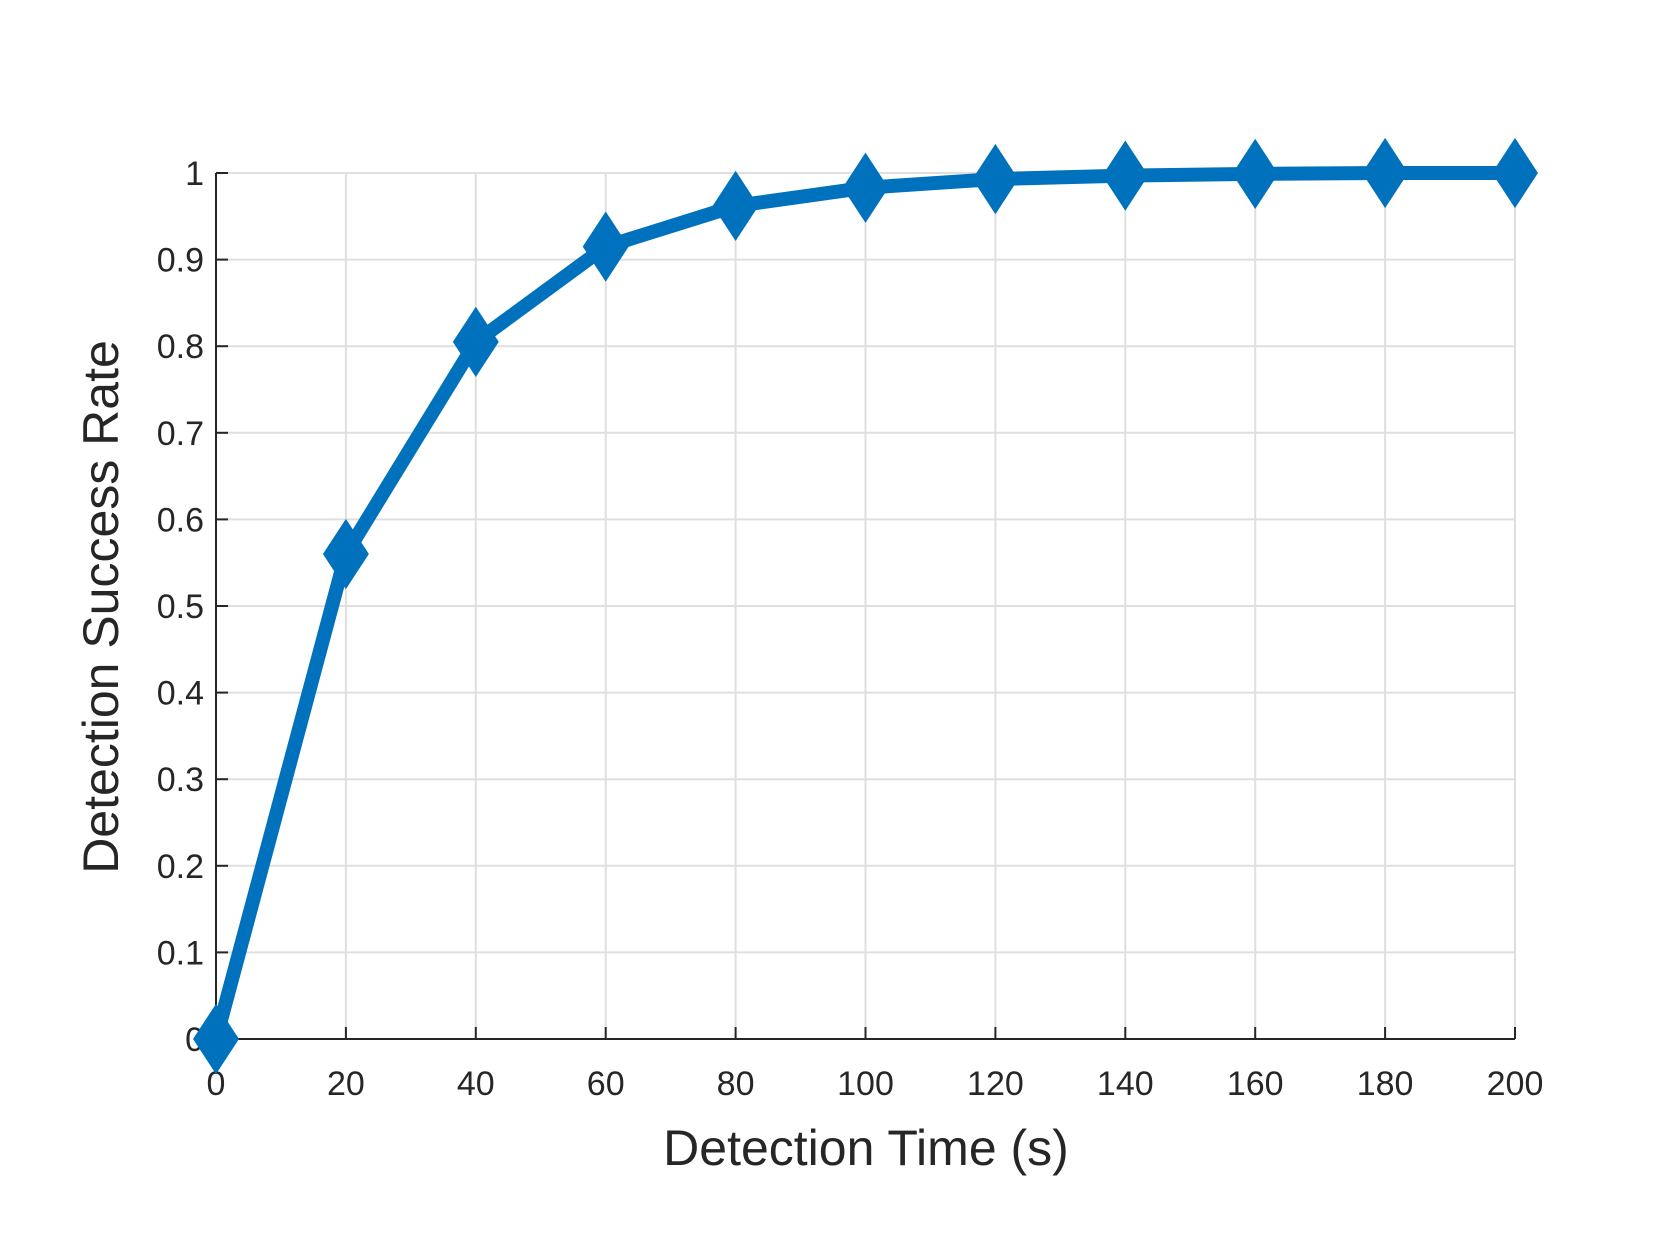 The height and width of the screenshot is (1246, 1661). What do you see at coordinates (180, 261) in the screenshot?
I see `y-tick-label: 0.9` at bounding box center [180, 261].